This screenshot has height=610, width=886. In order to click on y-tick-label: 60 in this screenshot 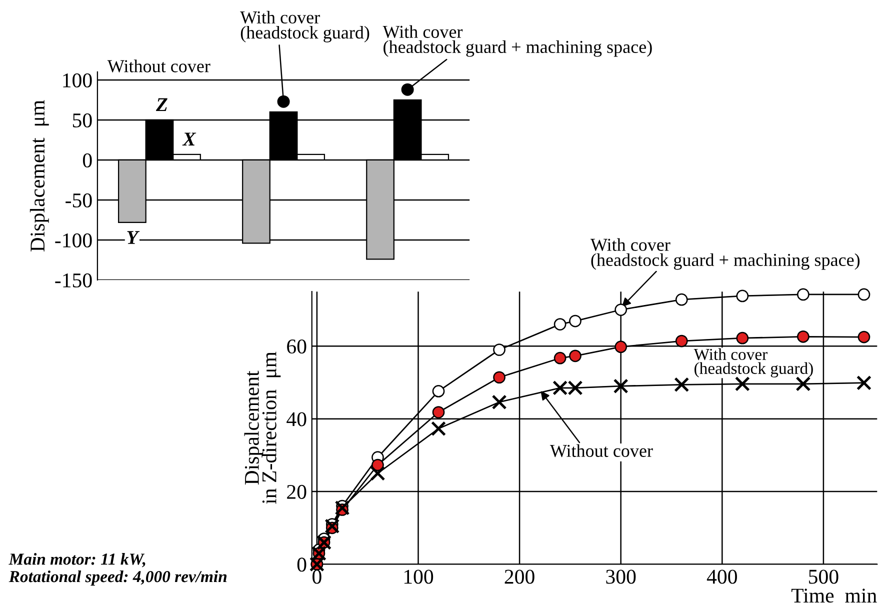, I will do `click(296, 346)`.